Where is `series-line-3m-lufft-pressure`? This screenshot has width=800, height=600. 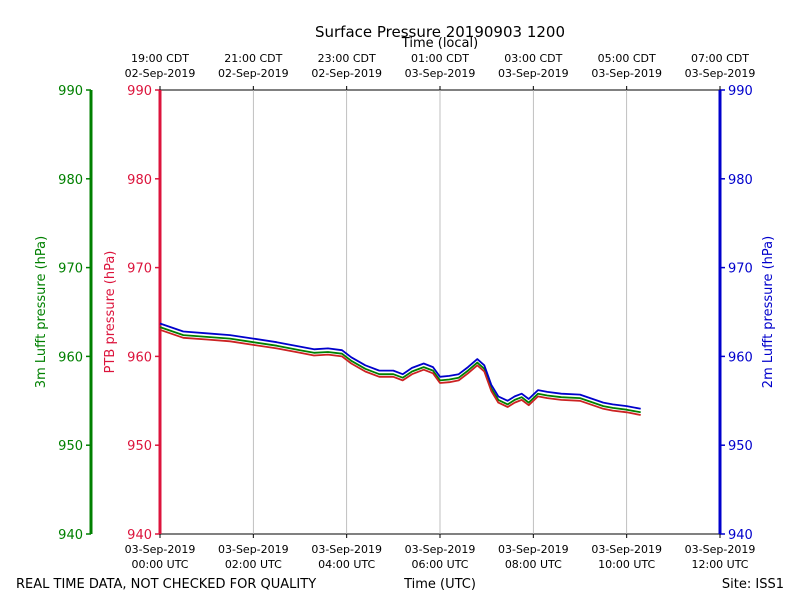 series-line-3m-lufft-pressure is located at coordinates (400, 370).